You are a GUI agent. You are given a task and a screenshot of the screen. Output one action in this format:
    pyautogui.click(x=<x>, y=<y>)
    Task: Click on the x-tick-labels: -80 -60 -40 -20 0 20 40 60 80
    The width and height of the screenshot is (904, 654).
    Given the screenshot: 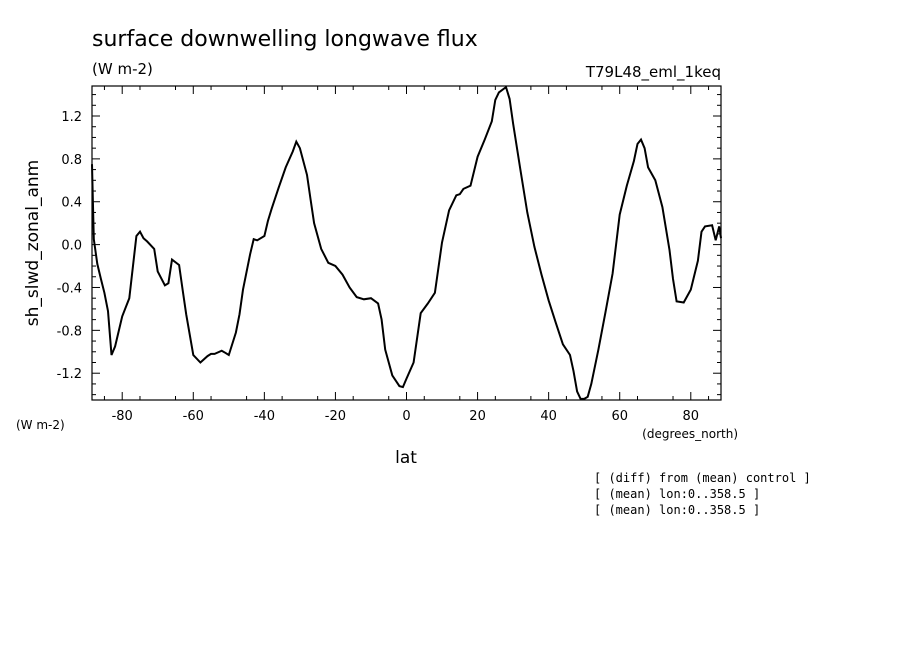 What is the action you would take?
    pyautogui.click(x=405, y=416)
    